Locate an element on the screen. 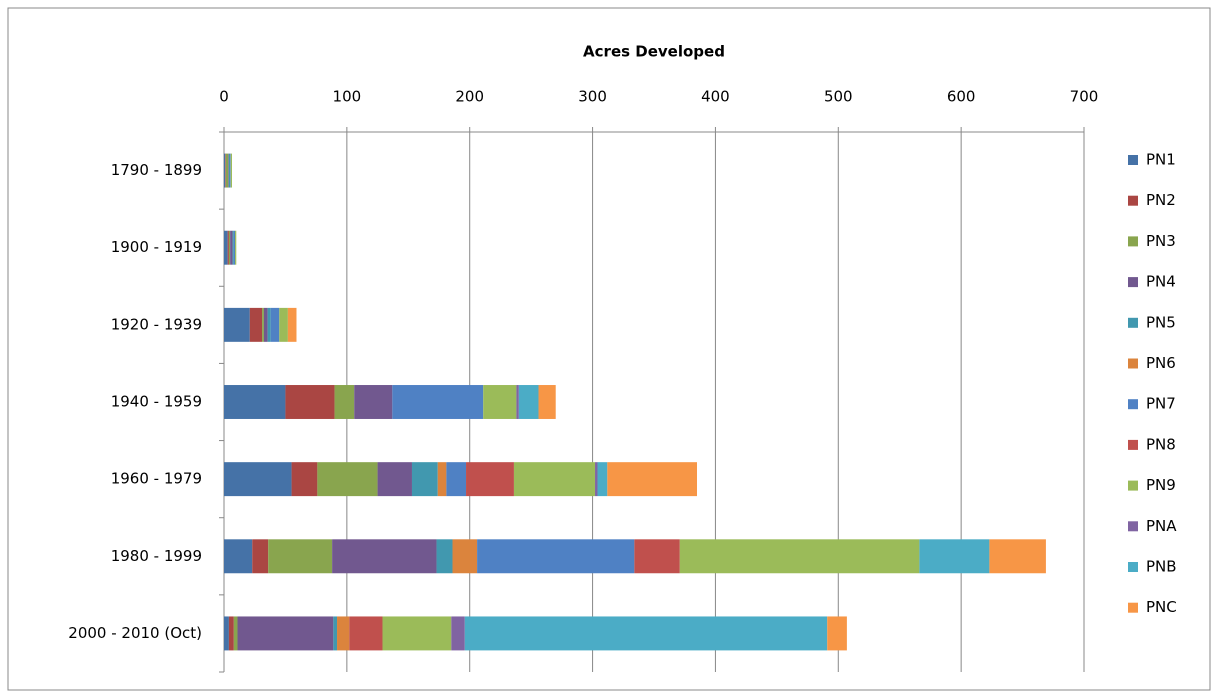 This screenshot has width=1218, height=696. legend-label: PN5 is located at coordinates (1161, 322).